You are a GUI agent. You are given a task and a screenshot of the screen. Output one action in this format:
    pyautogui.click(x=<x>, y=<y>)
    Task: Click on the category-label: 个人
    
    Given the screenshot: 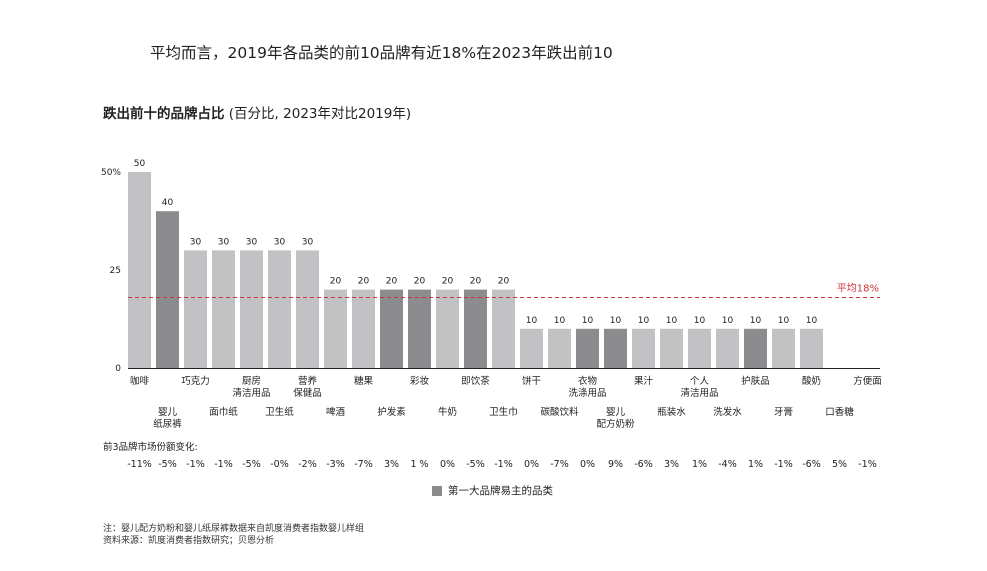 What is the action you would take?
    pyautogui.click(x=700, y=381)
    